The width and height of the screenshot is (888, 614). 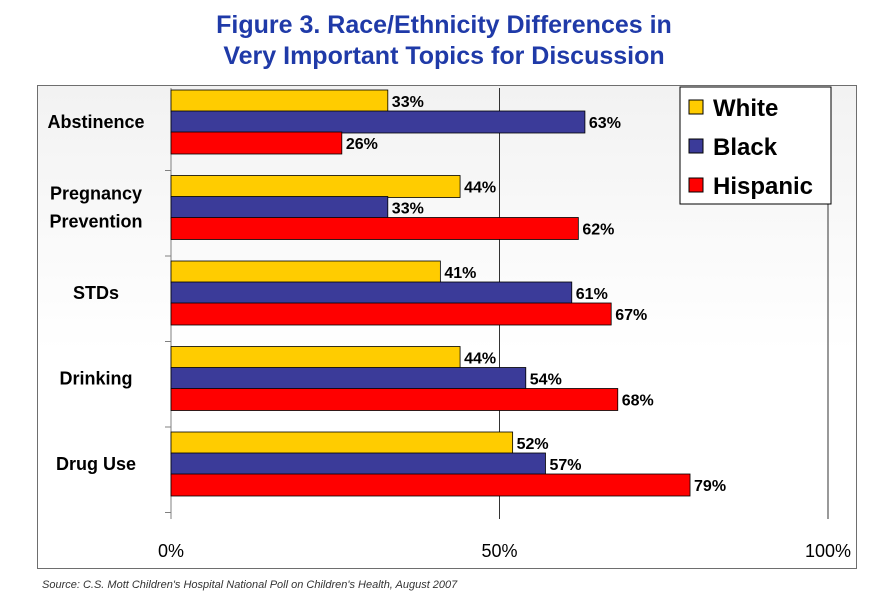 I want to click on category-label: STDs, so click(x=96, y=293).